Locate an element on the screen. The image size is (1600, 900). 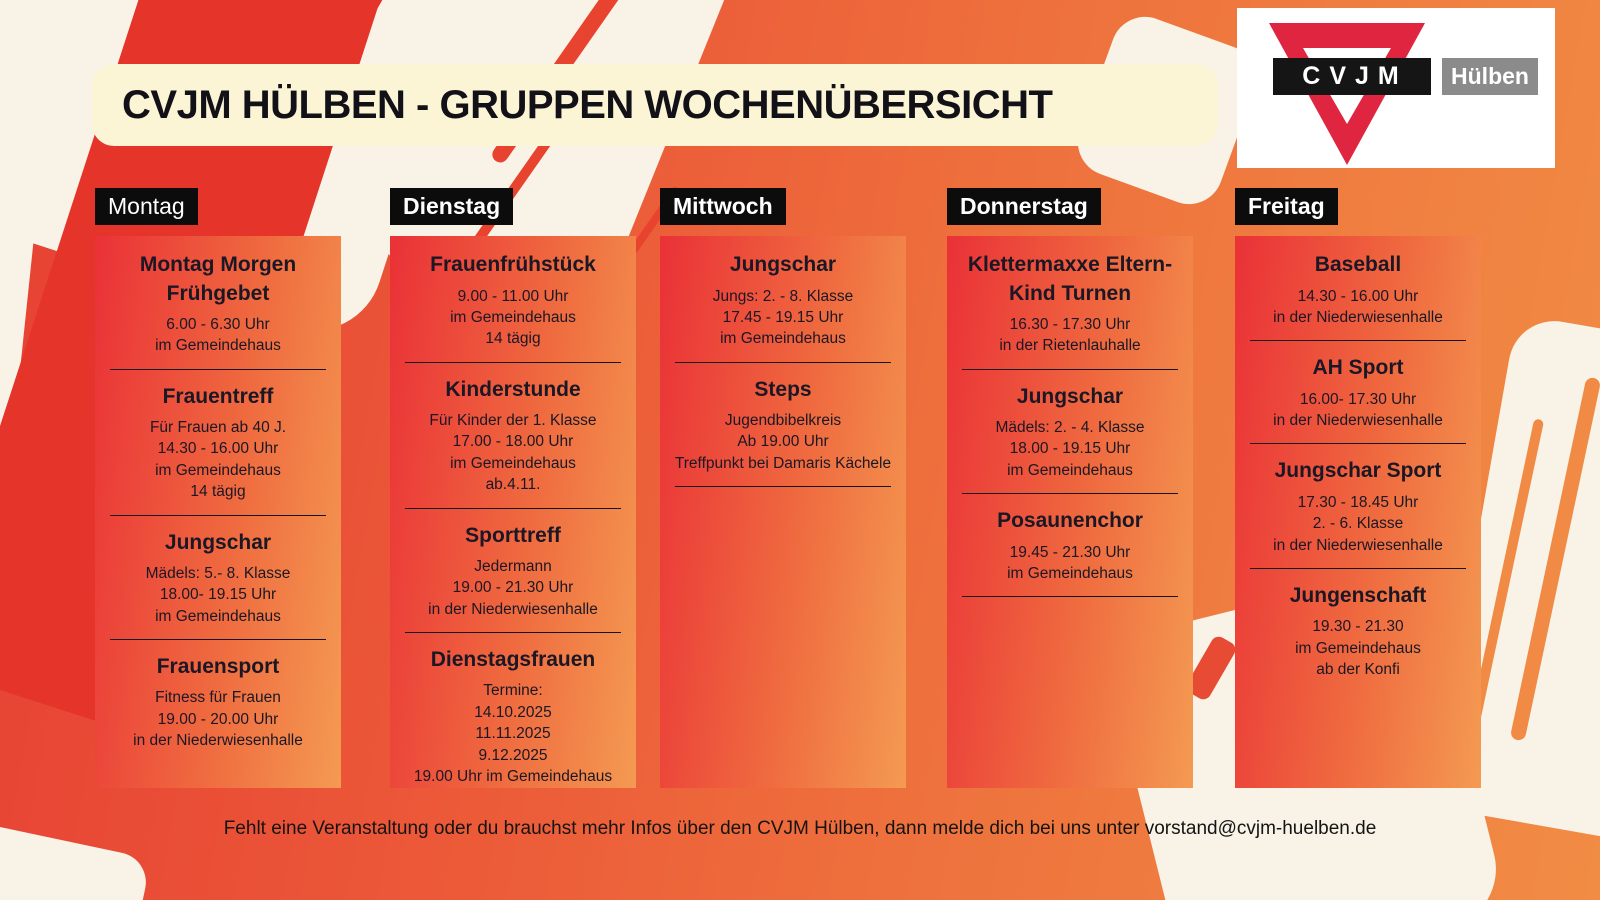
event-detail: 2. - 6. Klasse is located at coordinates (1358, 524).